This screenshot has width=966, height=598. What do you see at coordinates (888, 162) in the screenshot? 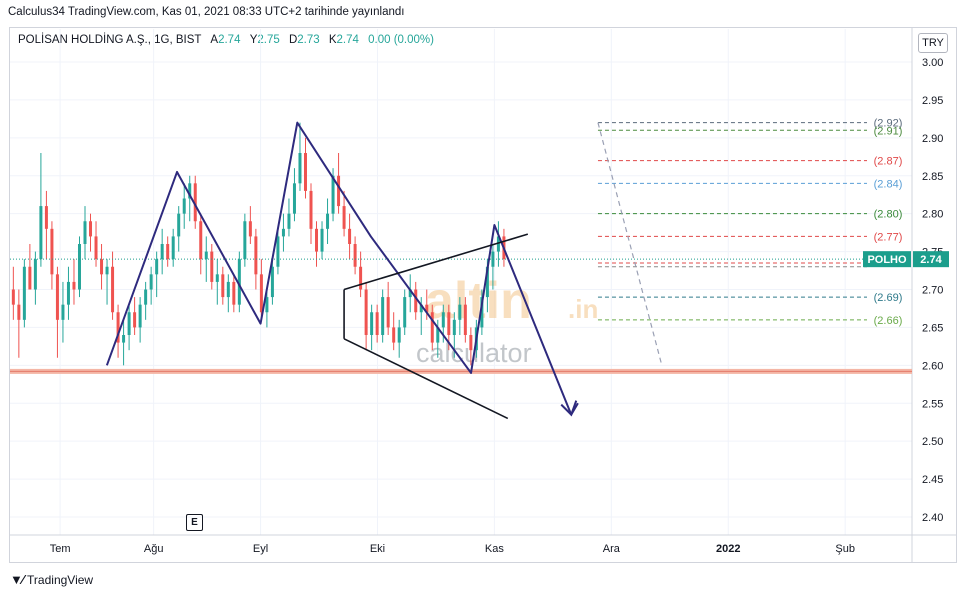
I see `fib-level-label: (2.87)` at bounding box center [888, 162].